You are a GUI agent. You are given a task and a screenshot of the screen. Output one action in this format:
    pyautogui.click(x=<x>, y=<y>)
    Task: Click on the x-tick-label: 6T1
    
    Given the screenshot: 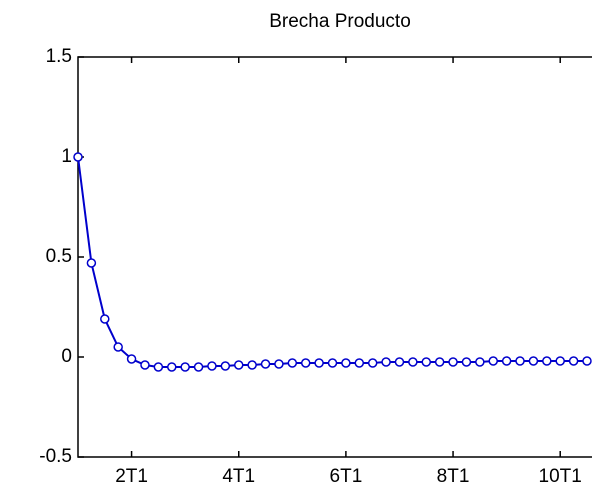 What is the action you would take?
    pyautogui.click(x=346, y=476)
    